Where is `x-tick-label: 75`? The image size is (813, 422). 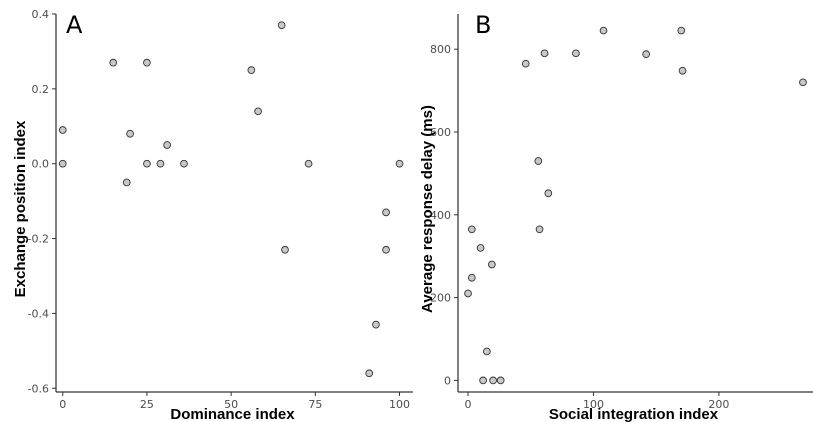 x-tick-label: 75 is located at coordinates (315, 404).